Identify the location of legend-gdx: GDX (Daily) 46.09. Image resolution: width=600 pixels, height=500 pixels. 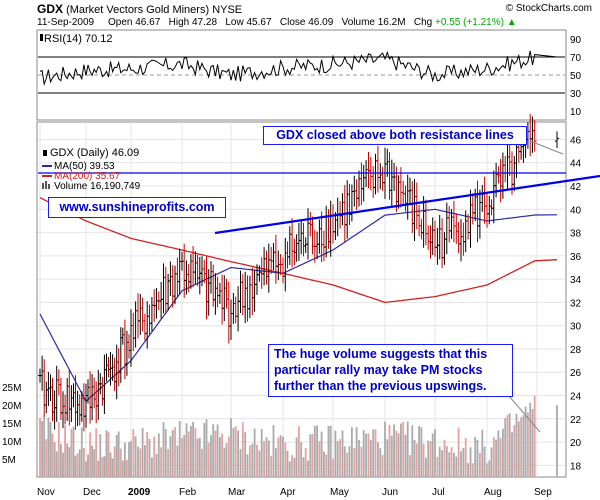
(94, 153).